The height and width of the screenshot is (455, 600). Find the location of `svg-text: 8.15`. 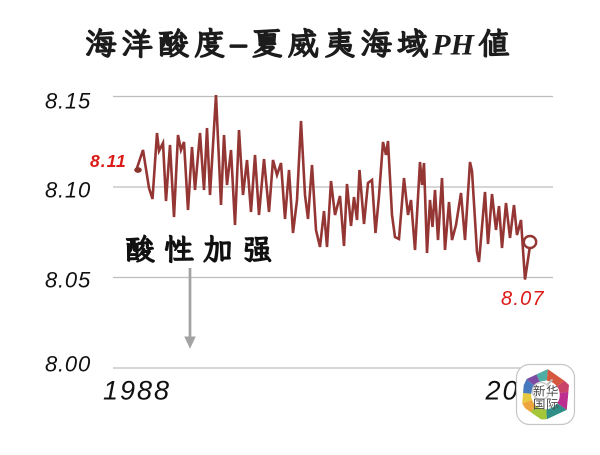

svg-text: 8.15 is located at coordinates (68, 101).